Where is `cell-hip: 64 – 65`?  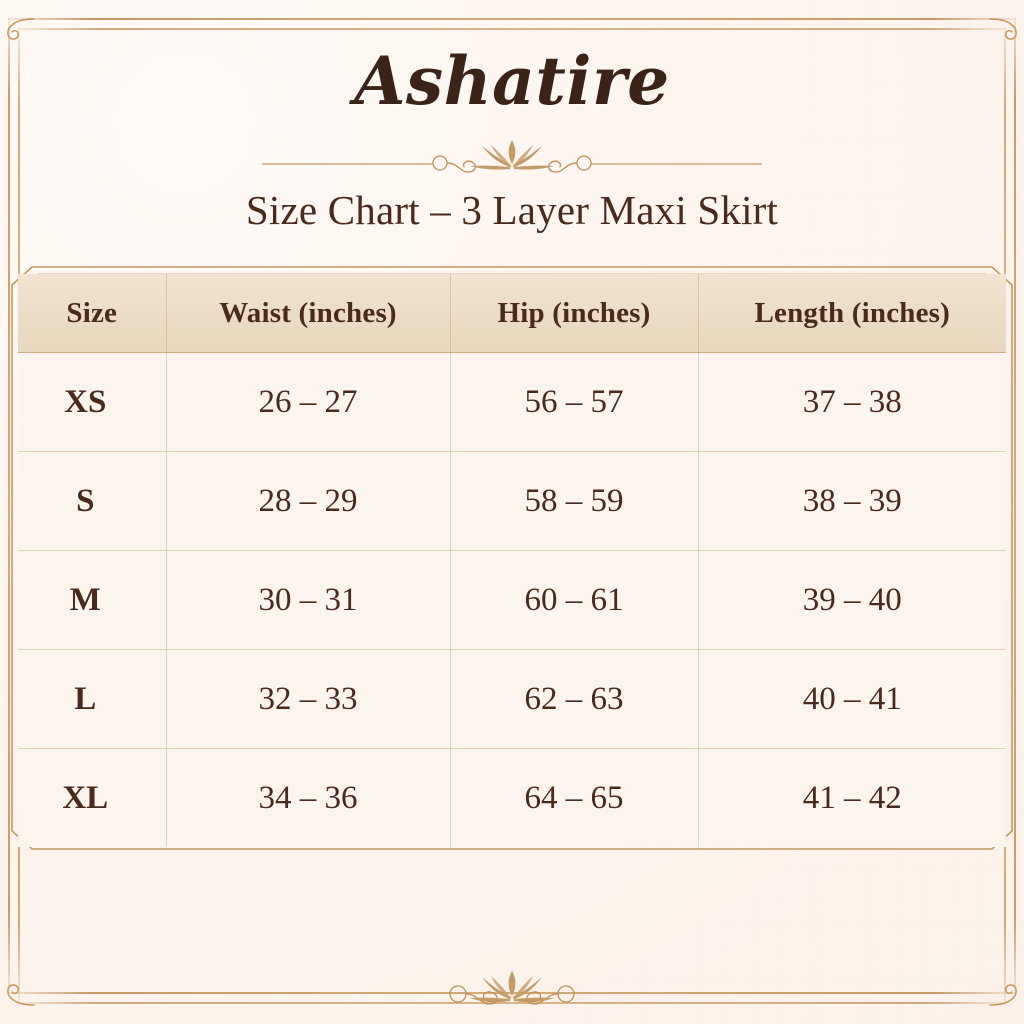 cell-hip: 64 – 65 is located at coordinates (574, 797).